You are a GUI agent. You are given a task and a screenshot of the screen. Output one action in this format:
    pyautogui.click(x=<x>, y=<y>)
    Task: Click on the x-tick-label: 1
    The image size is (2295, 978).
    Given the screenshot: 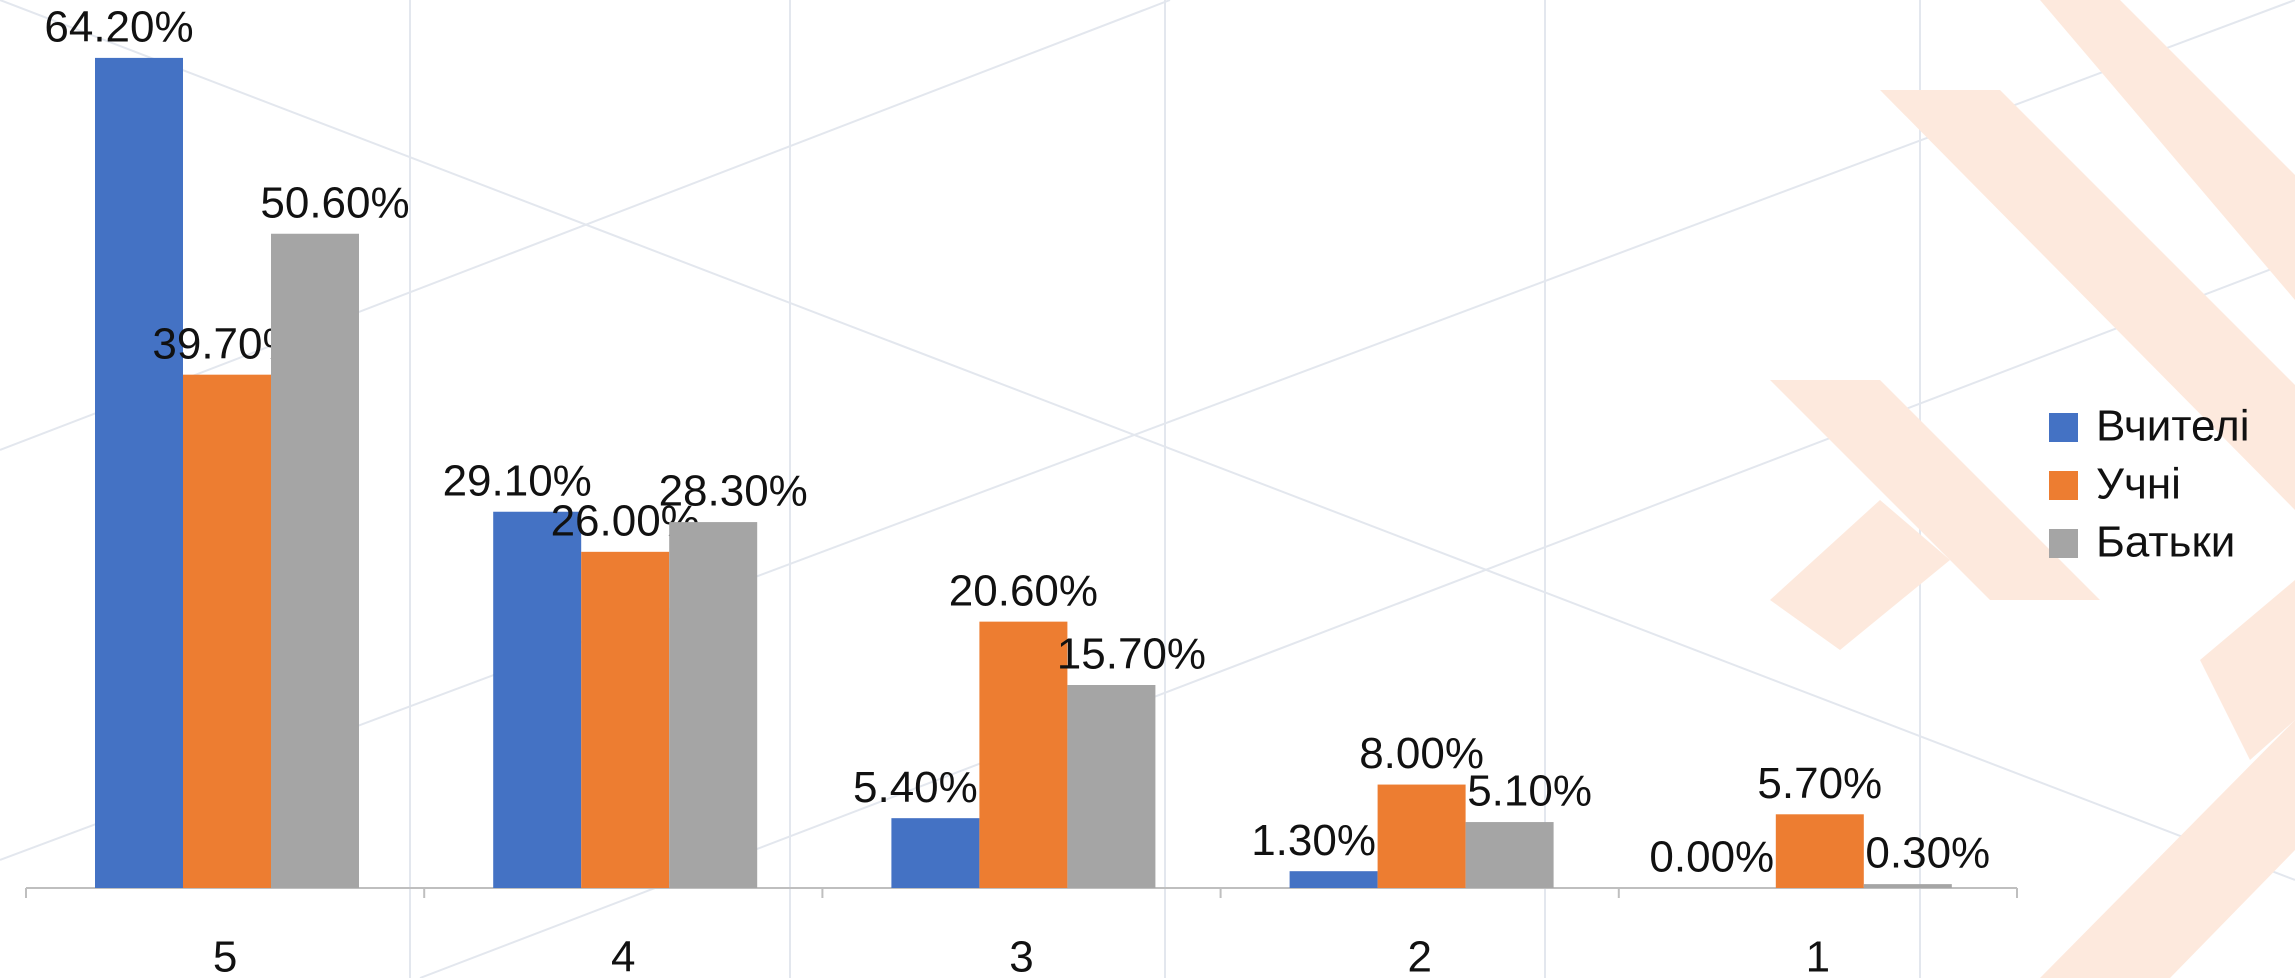 What is the action you would take?
    pyautogui.click(x=1818, y=955)
    